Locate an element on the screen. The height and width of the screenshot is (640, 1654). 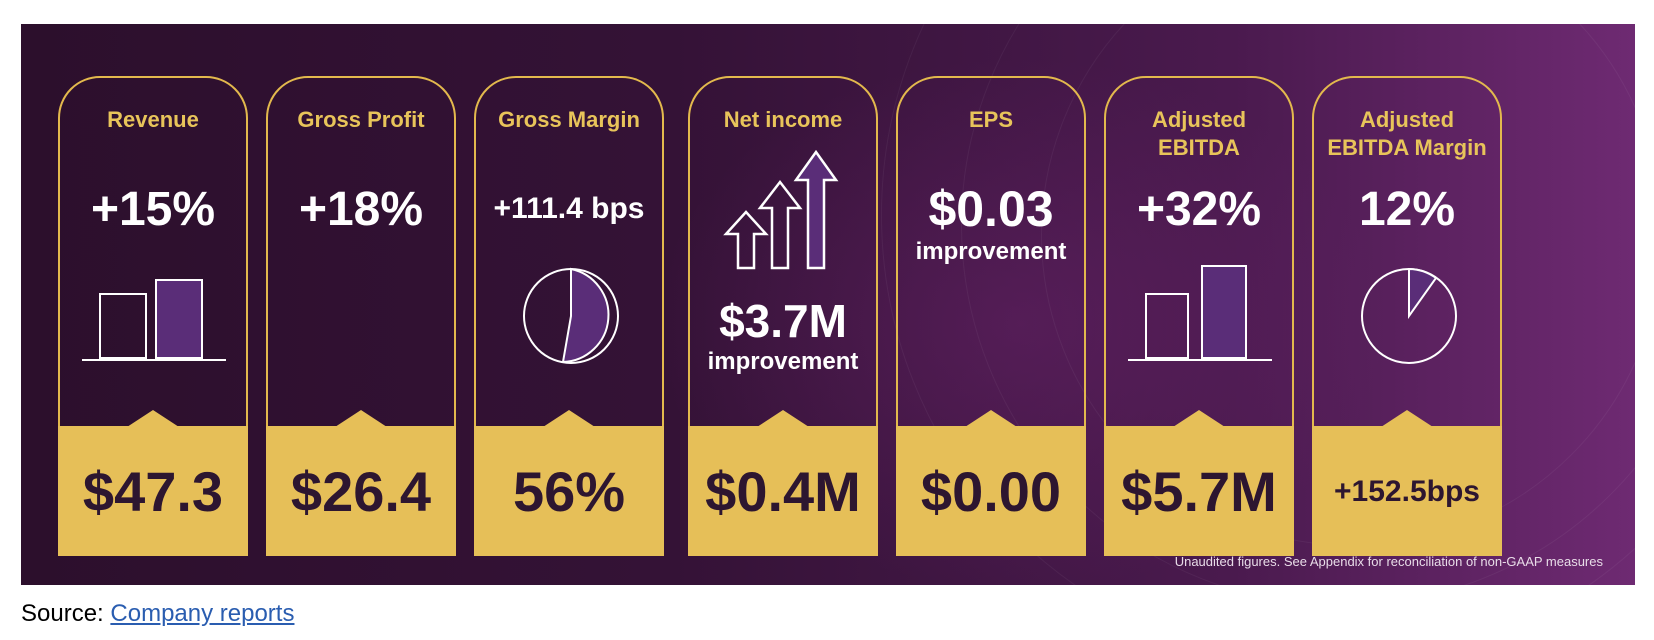
card-metric: 12% is located at coordinates (1407, 209).